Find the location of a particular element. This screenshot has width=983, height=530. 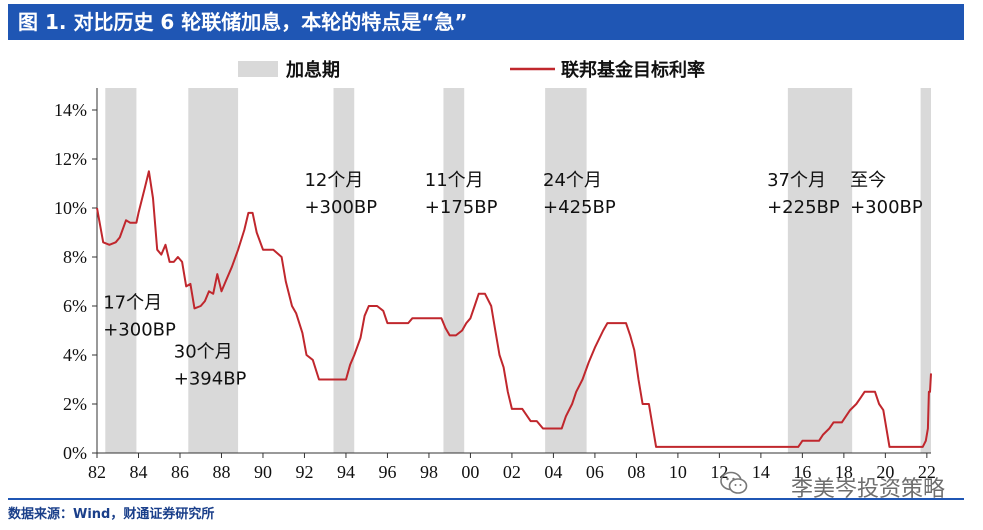

annotation-bp-0: +300BP is located at coordinates (139, 329).